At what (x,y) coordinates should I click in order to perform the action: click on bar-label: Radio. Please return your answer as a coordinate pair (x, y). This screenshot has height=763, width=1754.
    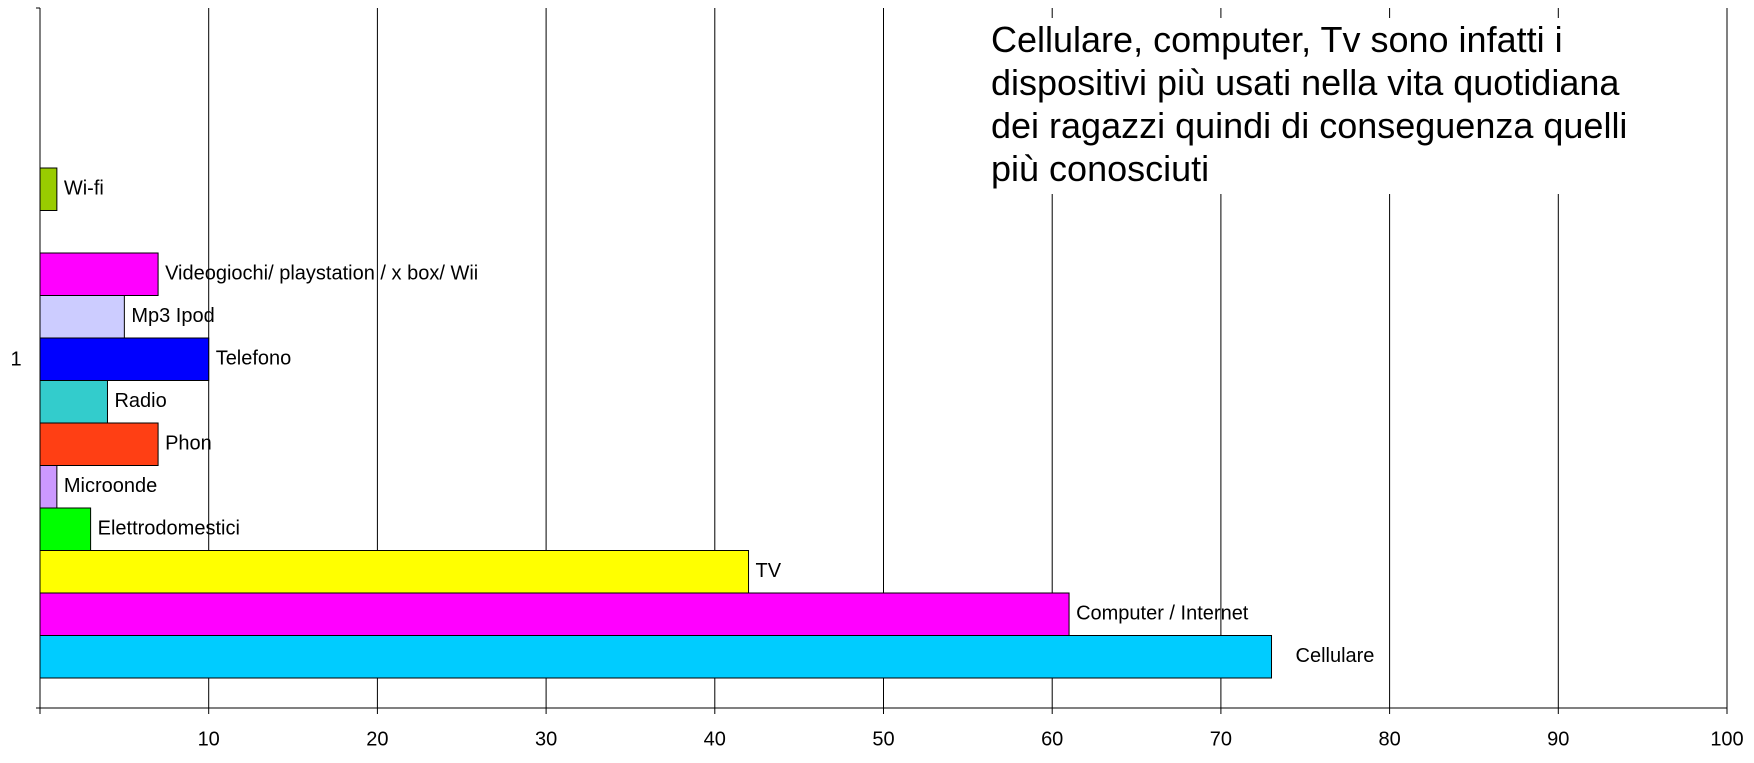
    Looking at the image, I should click on (140, 401).